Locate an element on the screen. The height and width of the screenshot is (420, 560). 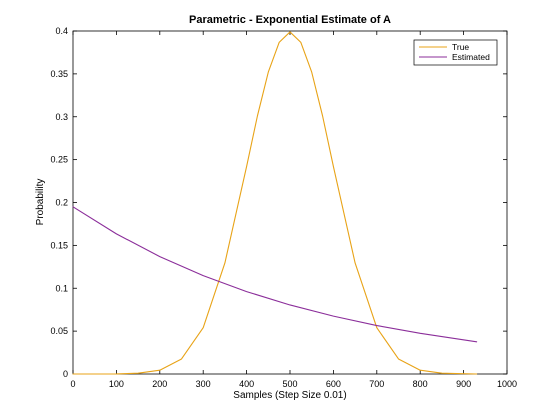
y-tick-label: 0.15 is located at coordinates (59, 245).